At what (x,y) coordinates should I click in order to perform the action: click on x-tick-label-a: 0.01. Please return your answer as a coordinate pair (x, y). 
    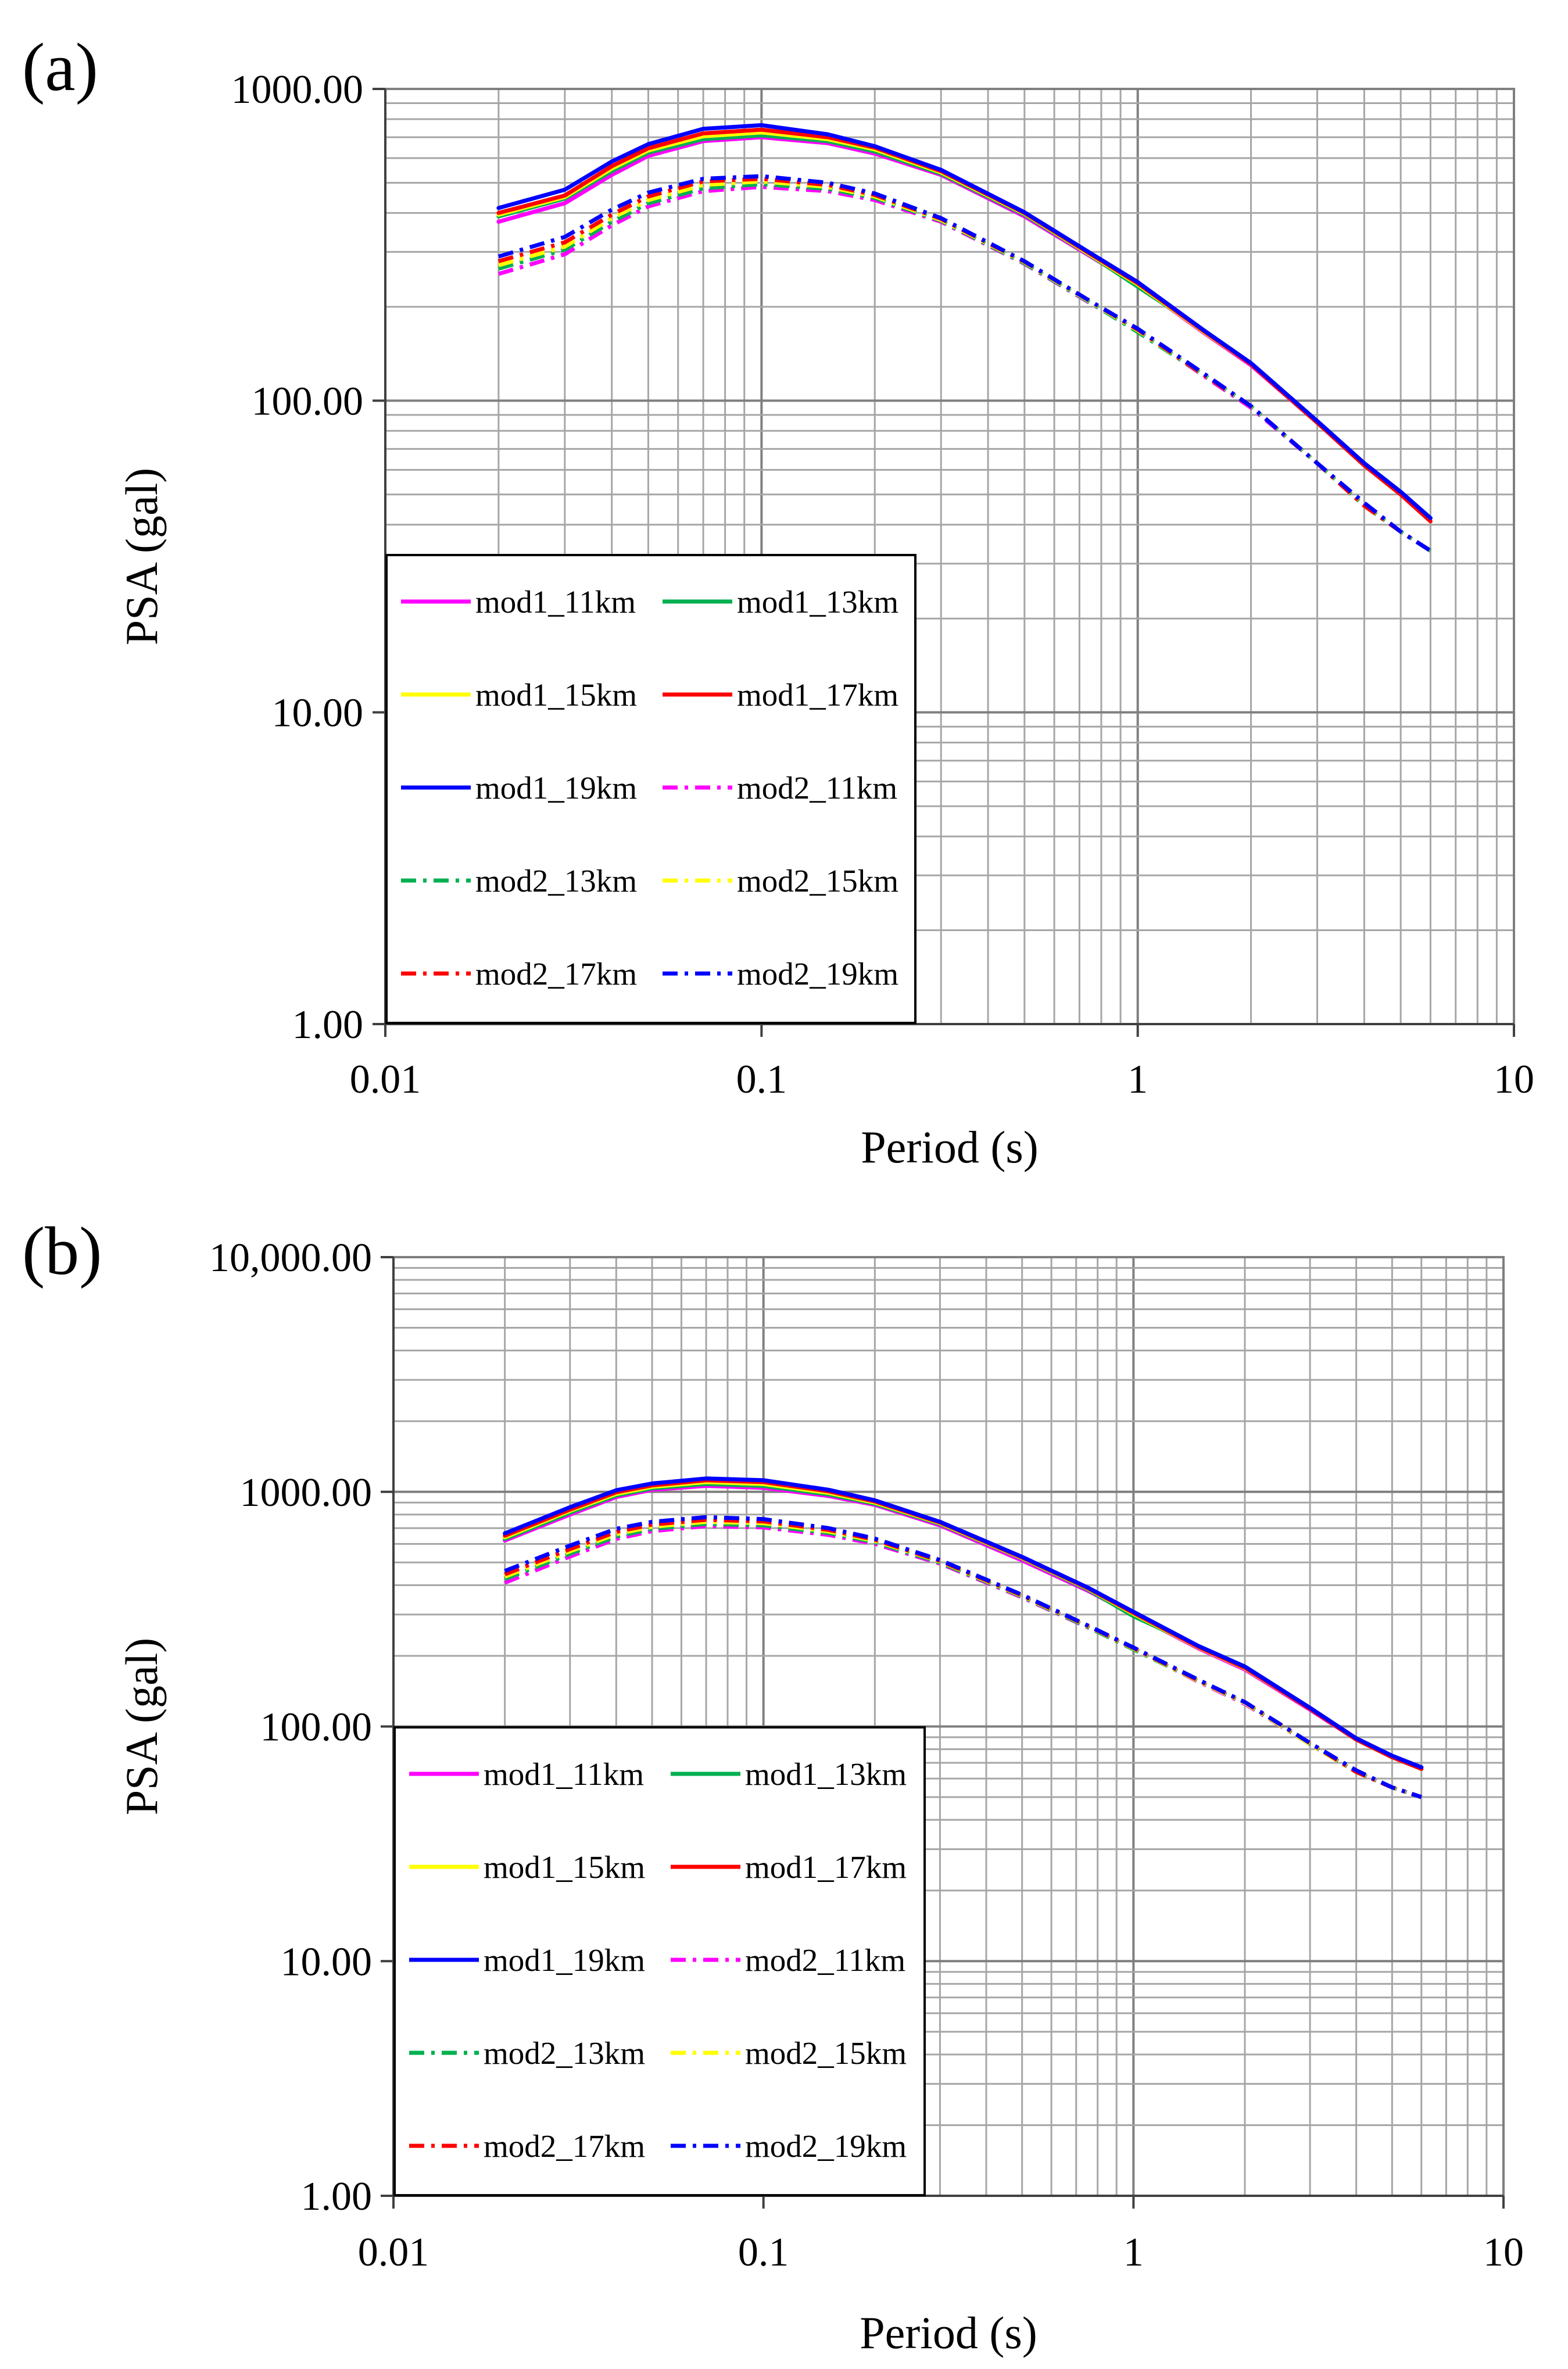
    Looking at the image, I should click on (385, 1079).